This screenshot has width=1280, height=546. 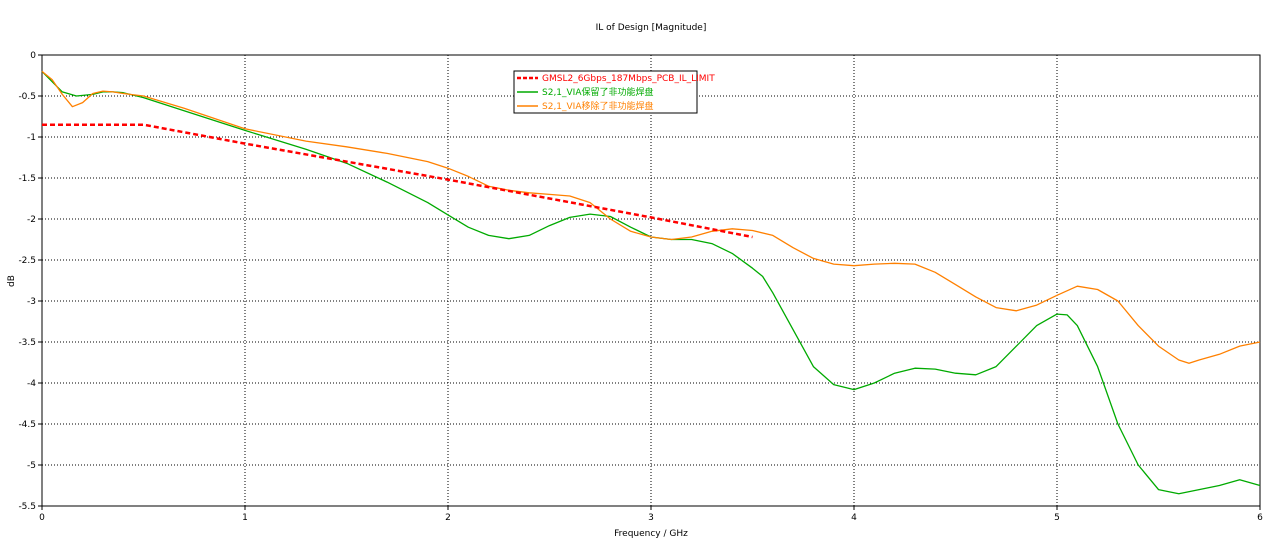 I want to click on legend-label-limit: GMSL2_6Gbps_187Mbps_PCB_IL_LIMIT, so click(x=628, y=79).